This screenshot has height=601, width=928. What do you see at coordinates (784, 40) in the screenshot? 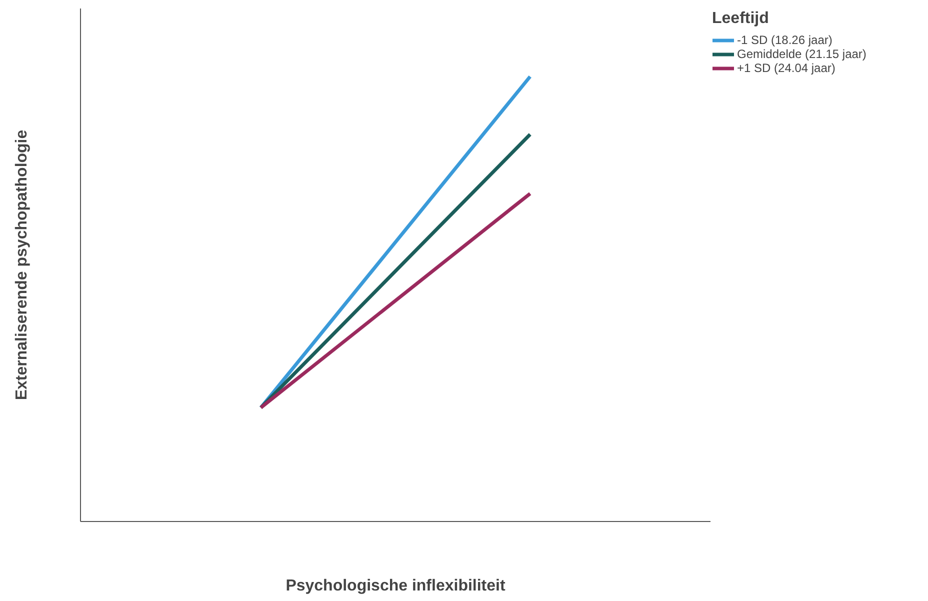
I see `legend-label: -1 SD (18.26 jaar)` at bounding box center [784, 40].